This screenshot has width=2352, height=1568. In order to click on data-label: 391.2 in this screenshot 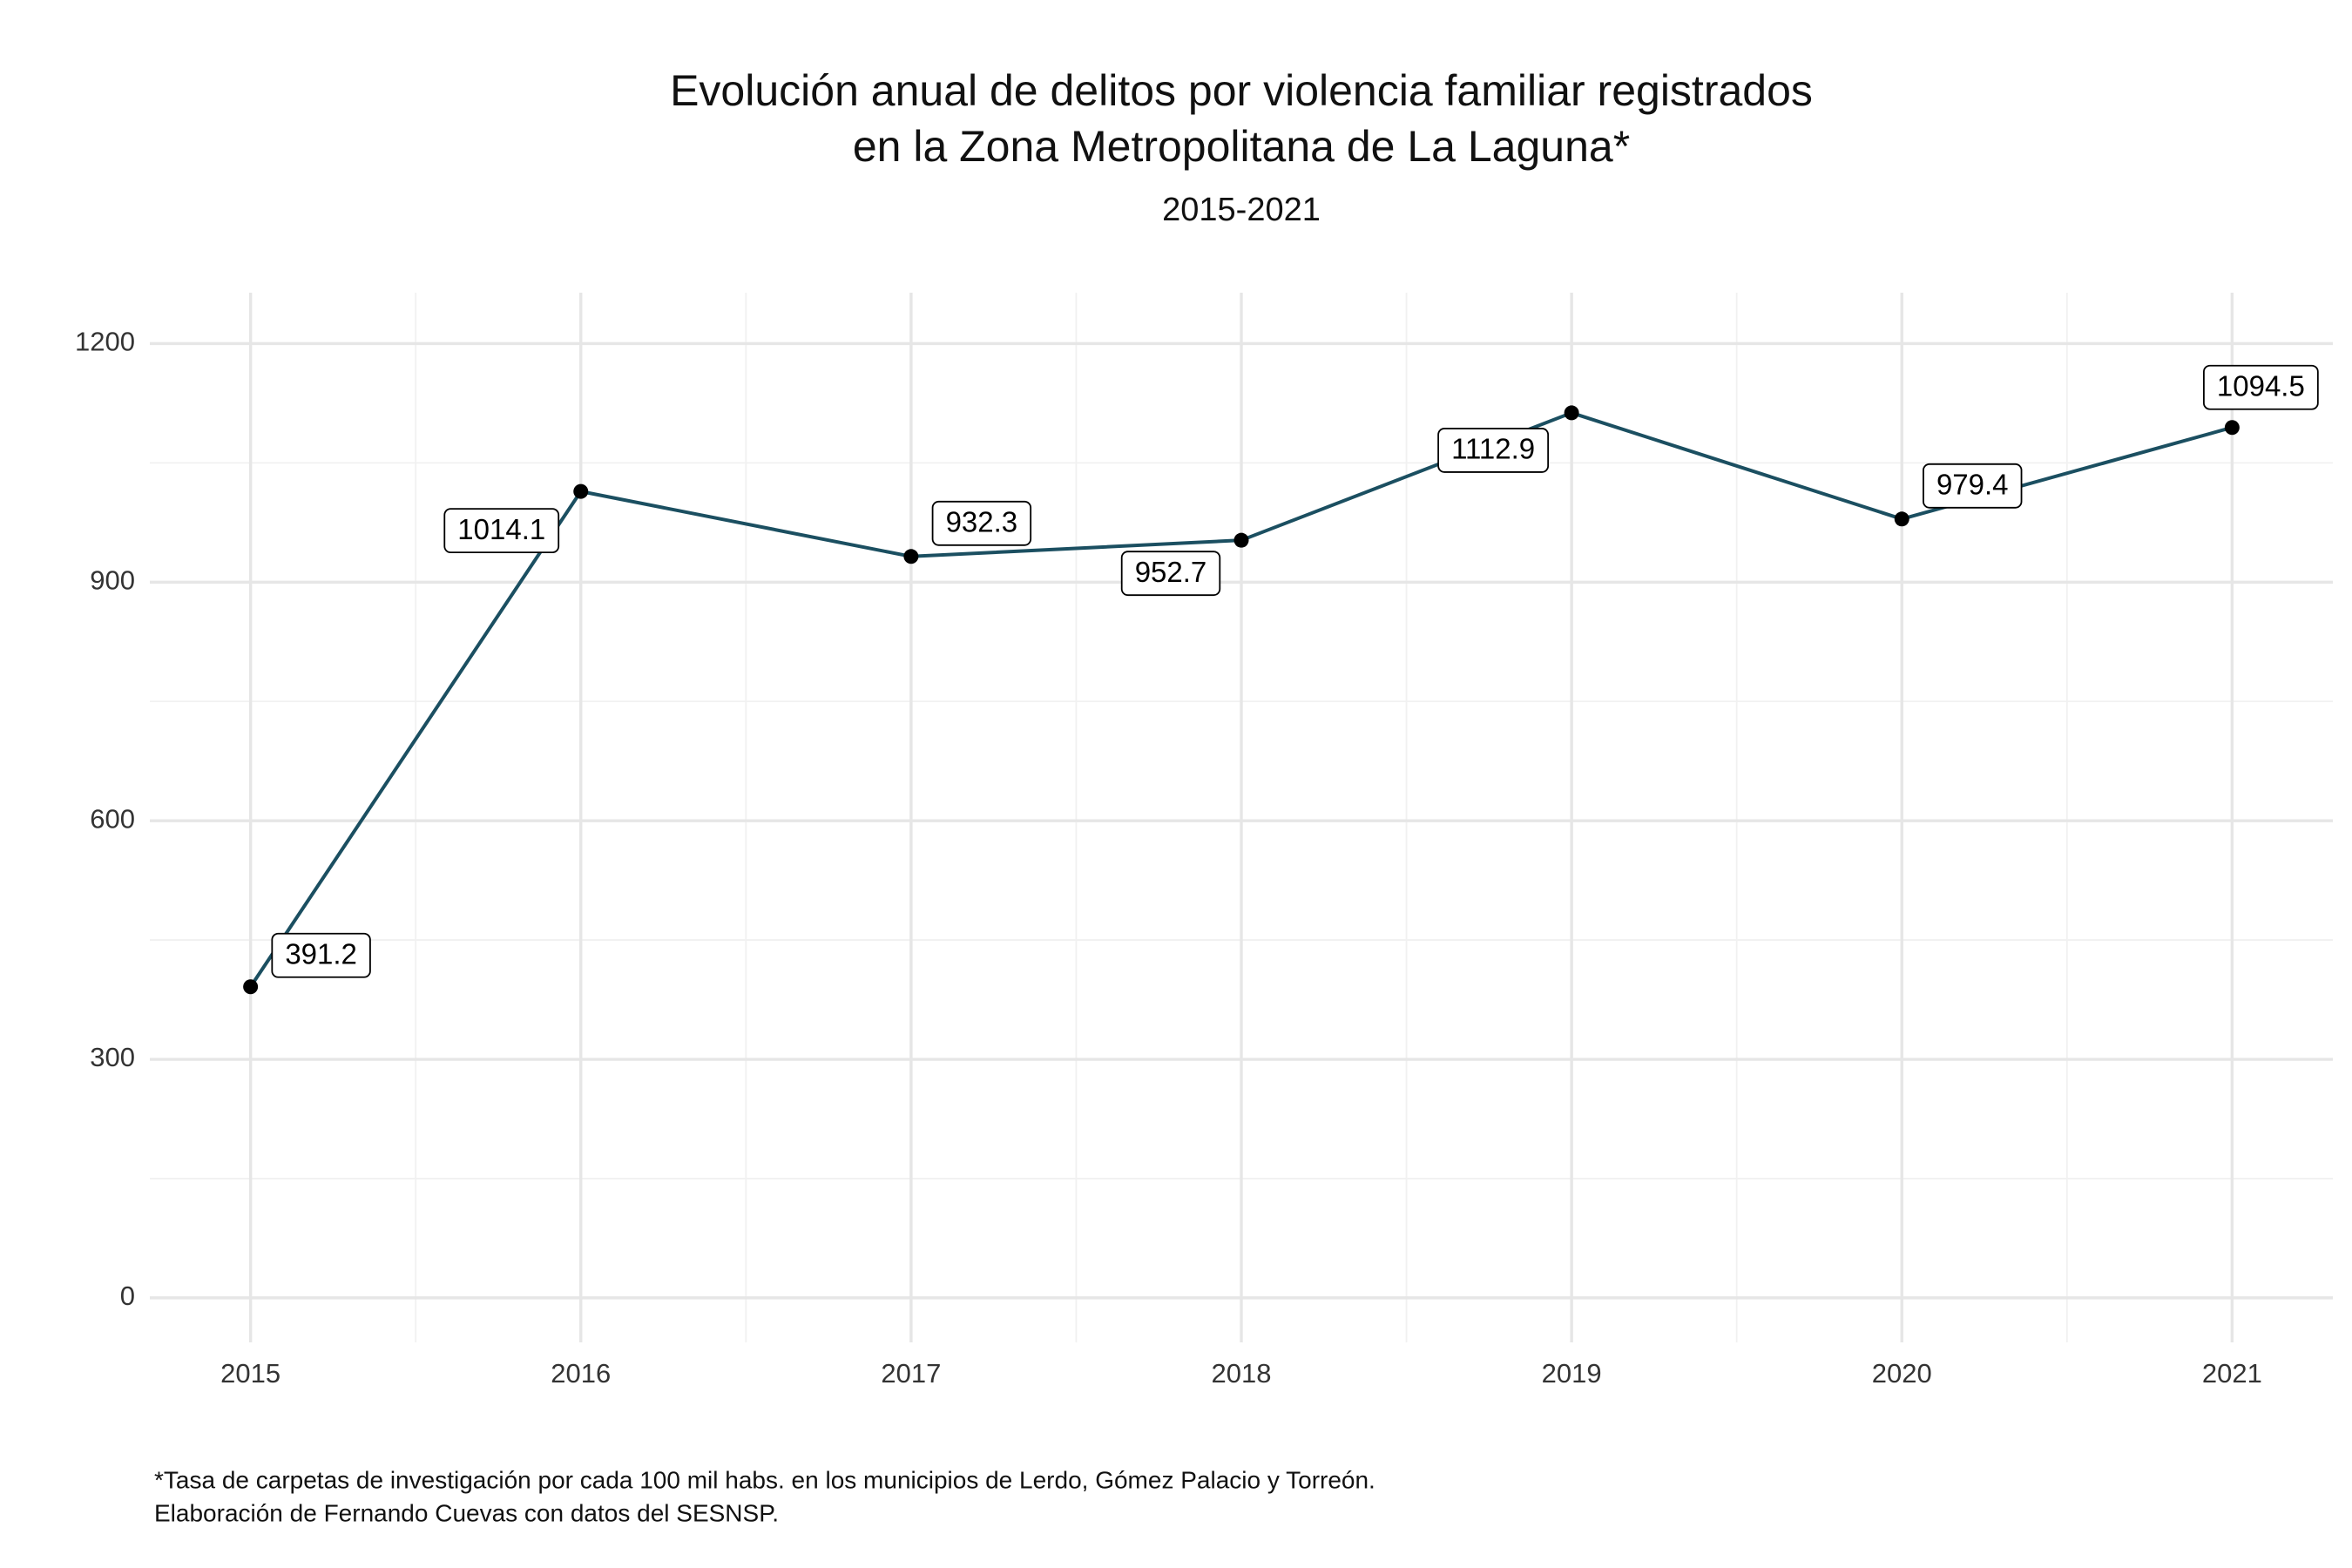, I will do `click(321, 955)`.